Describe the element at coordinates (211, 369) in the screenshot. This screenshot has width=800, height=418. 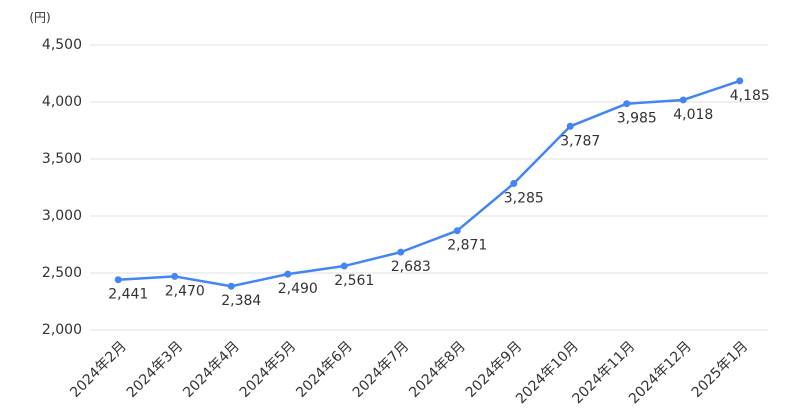
I see `x-tick-label: 2024年4月` at that location.